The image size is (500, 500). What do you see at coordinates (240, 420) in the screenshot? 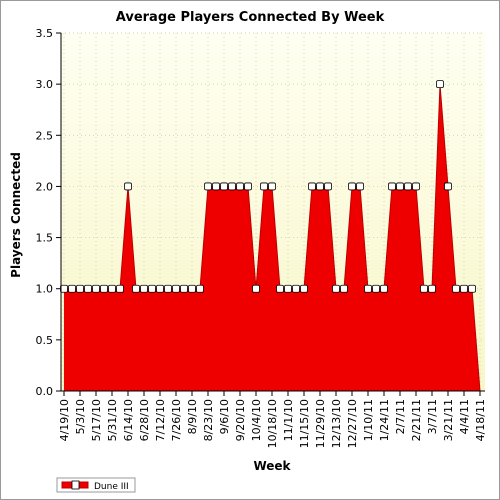
I see `x-tick-label: 9/20/10` at bounding box center [240, 420].